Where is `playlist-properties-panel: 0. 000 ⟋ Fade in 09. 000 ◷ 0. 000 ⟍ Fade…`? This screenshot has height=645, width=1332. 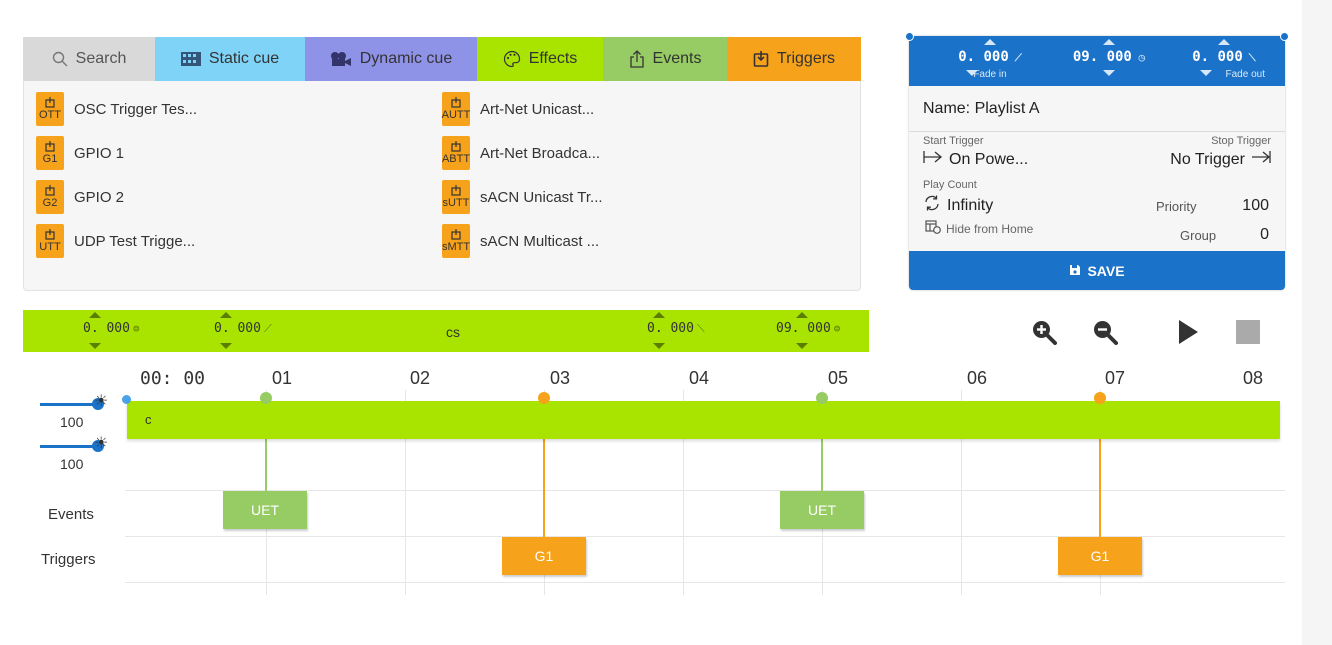 playlist-properties-panel: 0. 000 ⟋ Fade in 09. 000 ◷ 0. 000 ⟍ Fade… is located at coordinates (1097, 161).